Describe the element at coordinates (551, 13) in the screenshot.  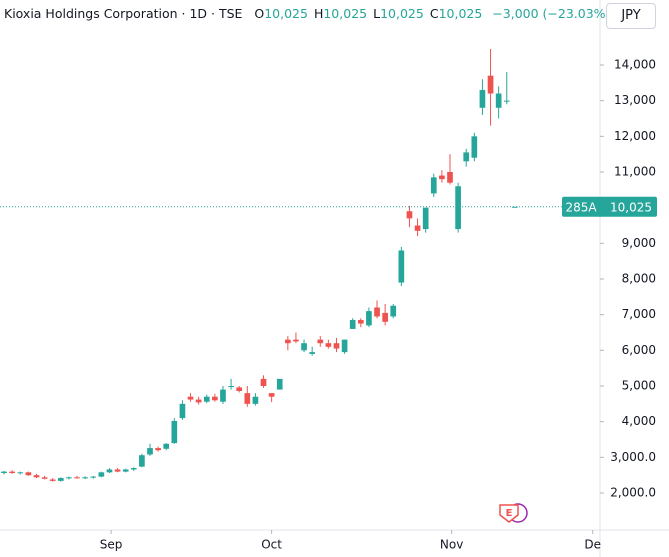
I see `change: −3,000 (−23.03%)` at that location.